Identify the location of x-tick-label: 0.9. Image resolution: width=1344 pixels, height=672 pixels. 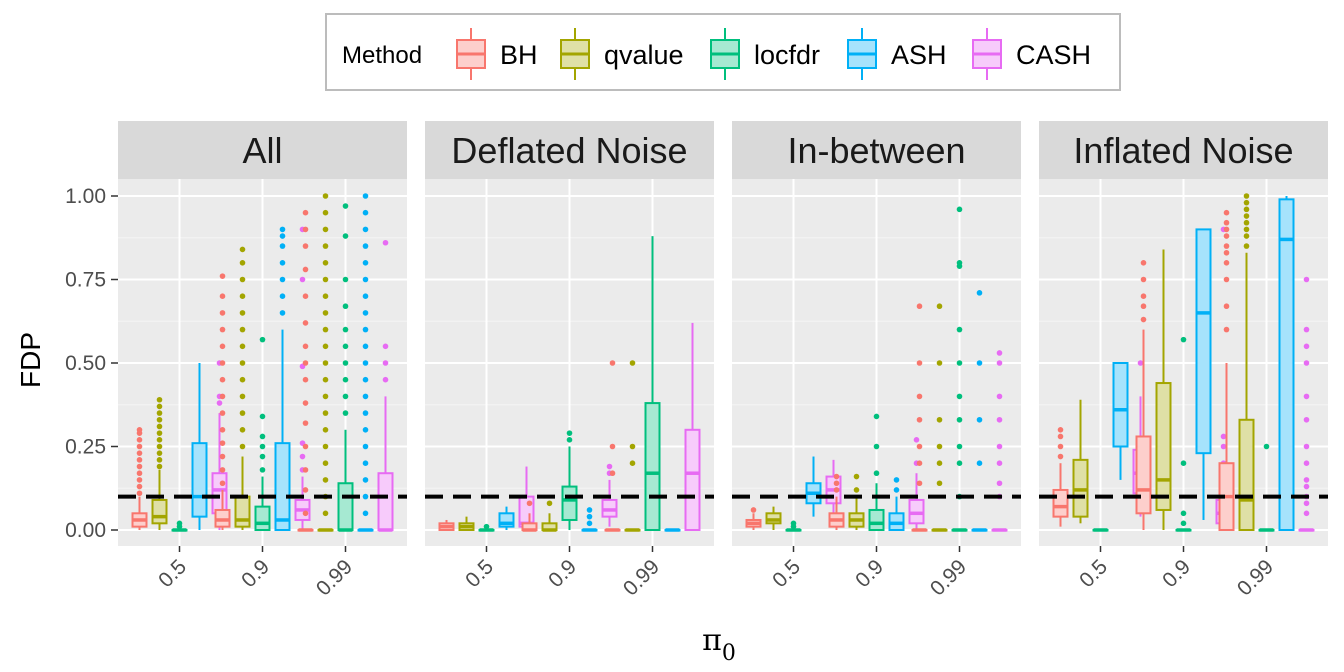
(1176, 573).